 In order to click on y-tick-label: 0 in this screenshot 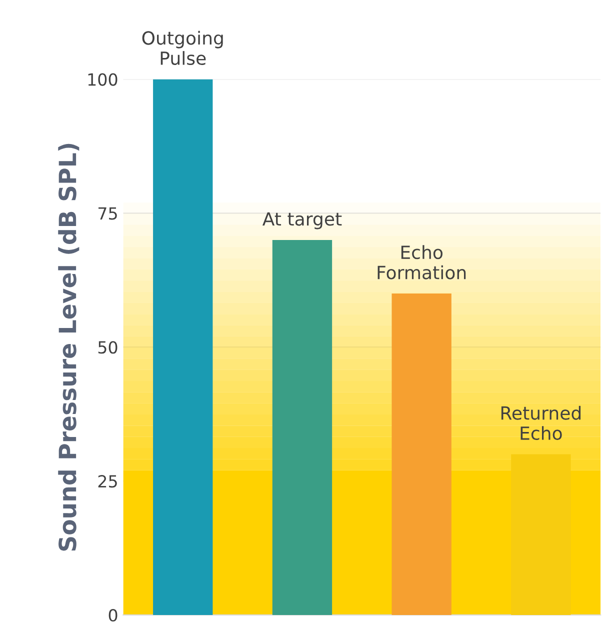, I will do `click(113, 615)`.